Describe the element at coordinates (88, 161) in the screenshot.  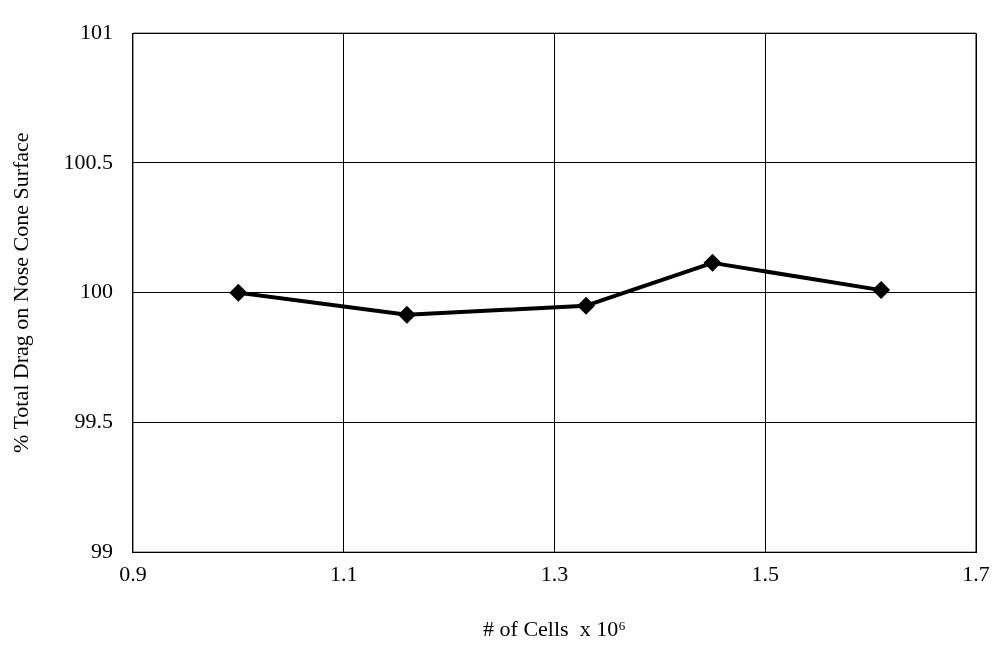
I see `y-tick-label: 100.5` at that location.